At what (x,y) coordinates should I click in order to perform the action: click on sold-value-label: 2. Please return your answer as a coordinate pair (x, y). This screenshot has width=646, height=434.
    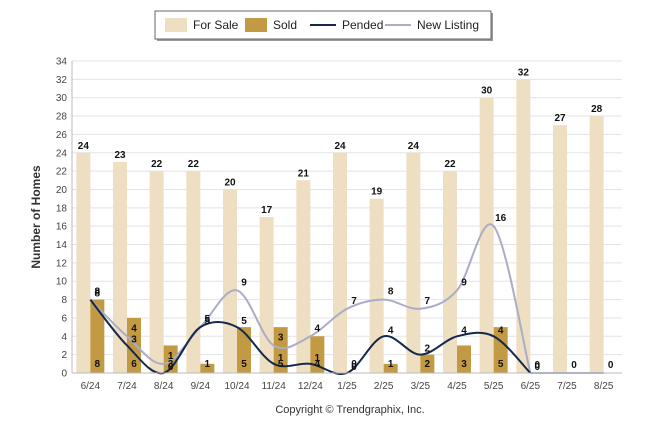
    Looking at the image, I should click on (428, 364).